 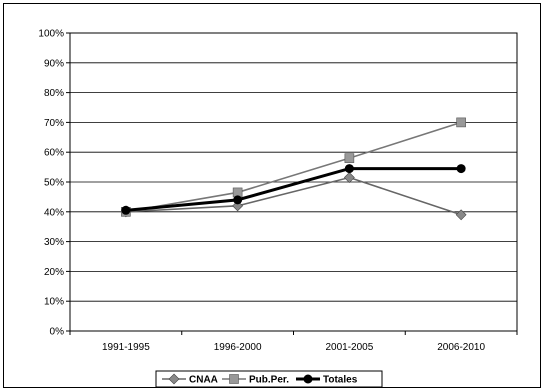 What do you see at coordinates (238, 347) in the screenshot?
I see `x-tick-label: 1996-2000` at bounding box center [238, 347].